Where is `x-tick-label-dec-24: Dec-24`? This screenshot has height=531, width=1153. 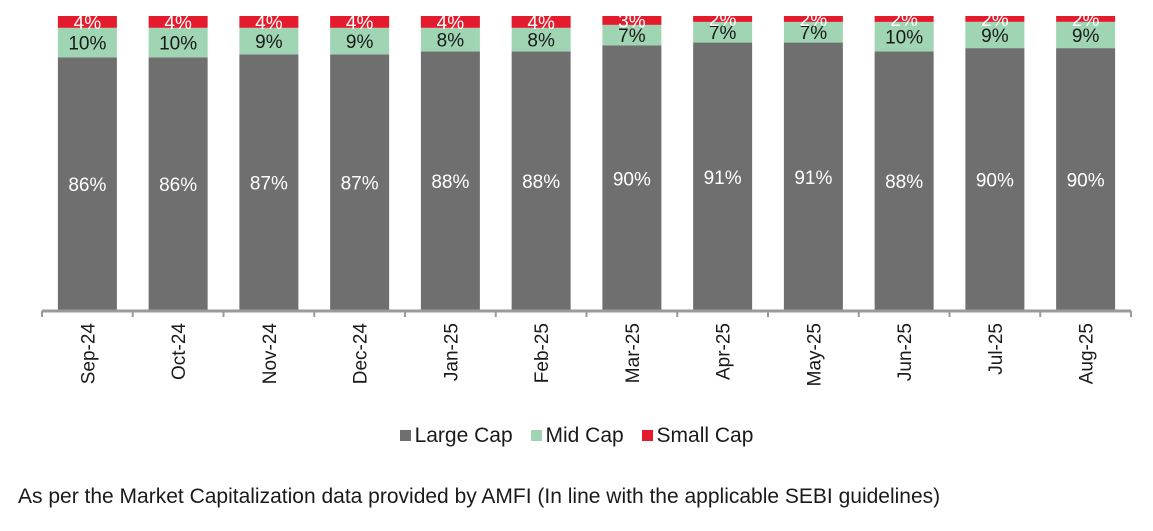
x-tick-label-dec-24: Dec-24 is located at coordinates (361, 354).